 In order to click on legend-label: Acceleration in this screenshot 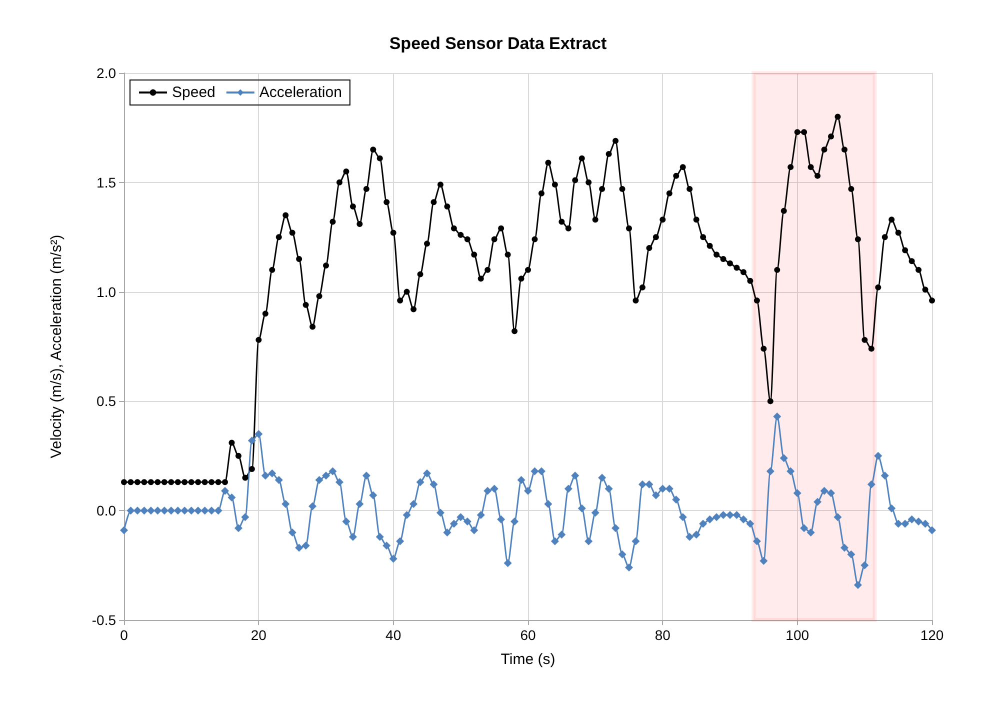, I will do `click(300, 92)`.